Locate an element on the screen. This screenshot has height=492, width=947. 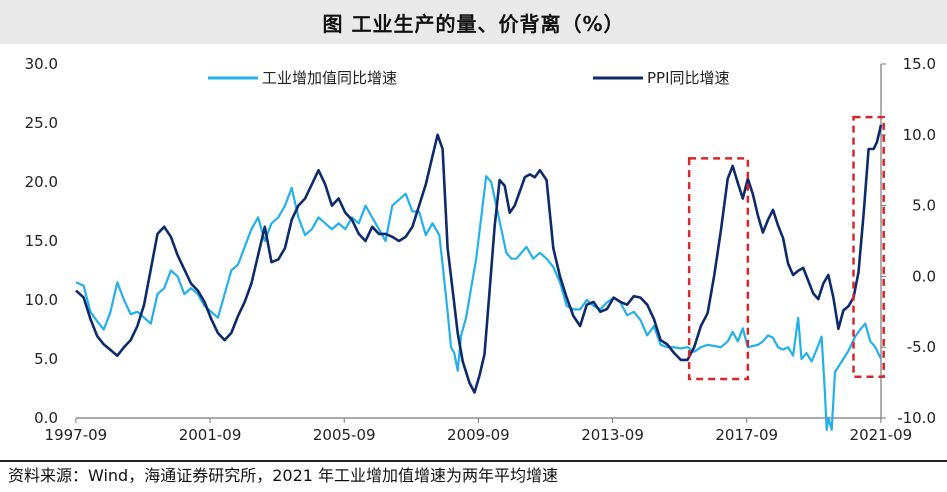
x-tick-label: 2009-09 is located at coordinates (478, 435).